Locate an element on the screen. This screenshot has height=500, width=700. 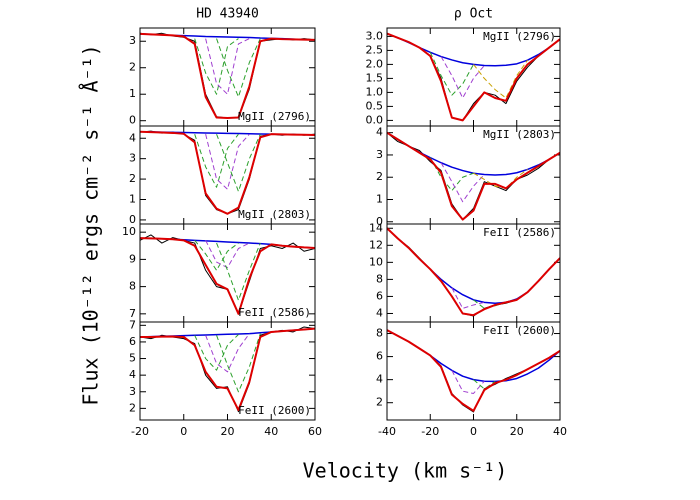
column-title: ρ Oct is located at coordinates (473, 14).